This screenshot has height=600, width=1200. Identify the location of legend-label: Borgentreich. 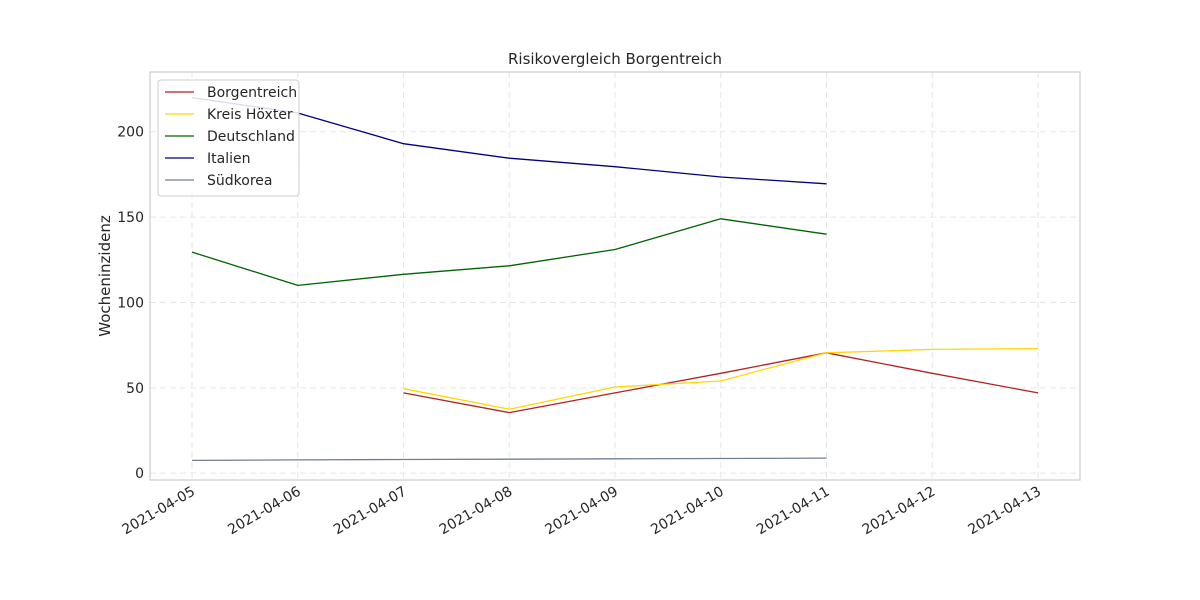
(252, 93).